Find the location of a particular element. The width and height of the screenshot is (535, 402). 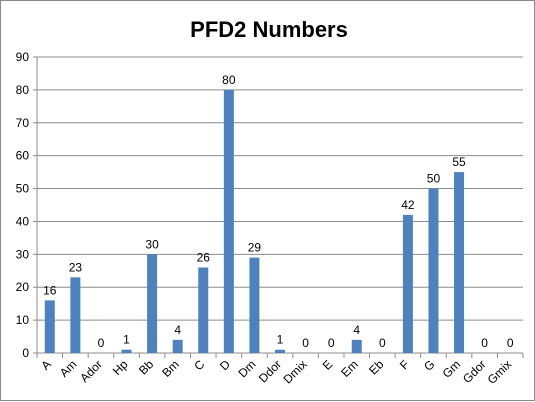

data-label-gm: 55 is located at coordinates (459, 162).